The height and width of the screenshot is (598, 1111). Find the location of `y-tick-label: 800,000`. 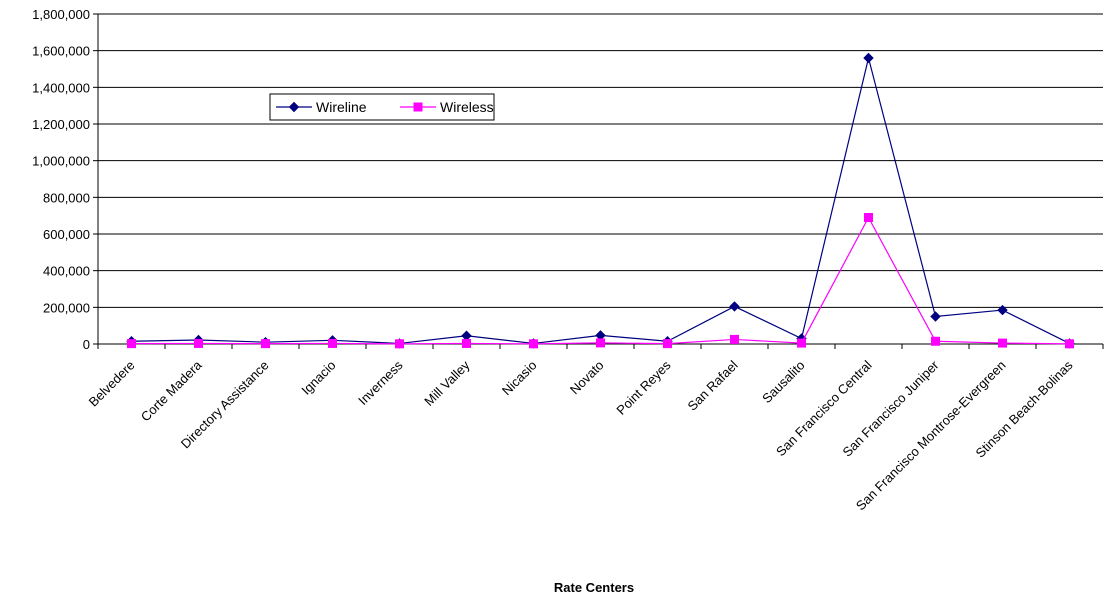

y-tick-label: 800,000 is located at coordinates (66, 197).